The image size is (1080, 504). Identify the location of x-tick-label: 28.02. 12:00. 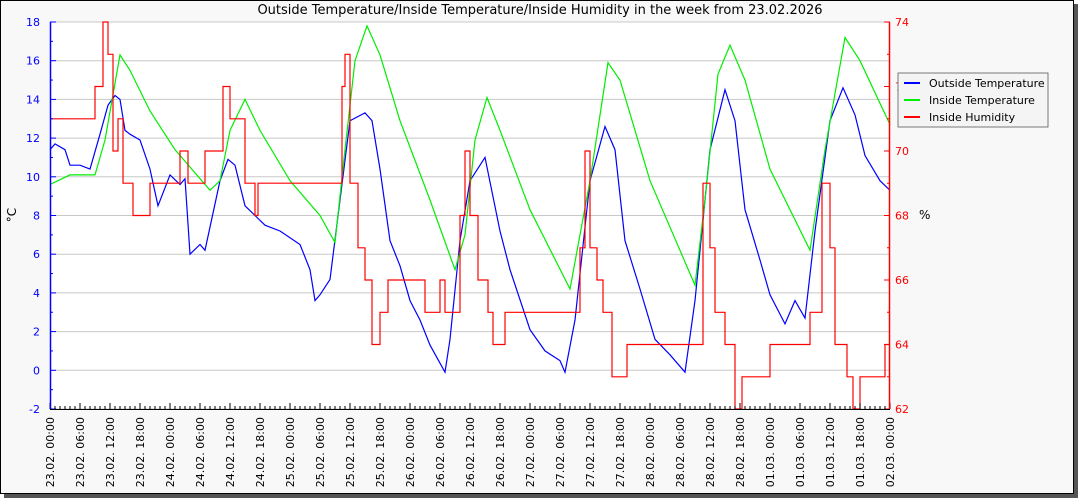
(710, 452).